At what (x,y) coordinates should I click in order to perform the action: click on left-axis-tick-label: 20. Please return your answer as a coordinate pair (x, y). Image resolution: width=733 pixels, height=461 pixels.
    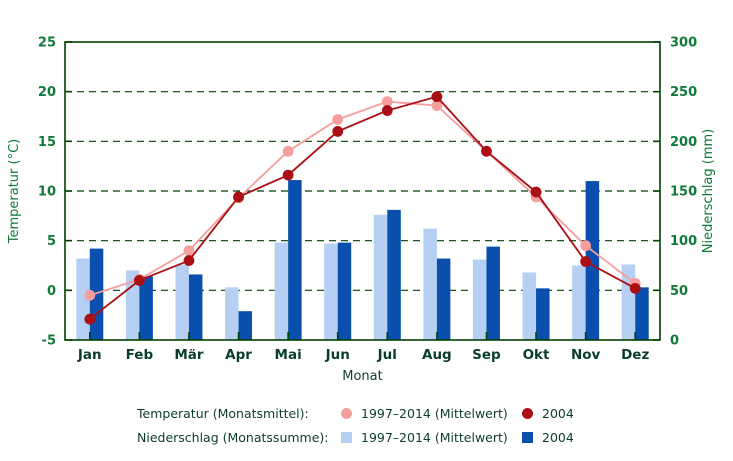
    Looking at the image, I should click on (47, 92).